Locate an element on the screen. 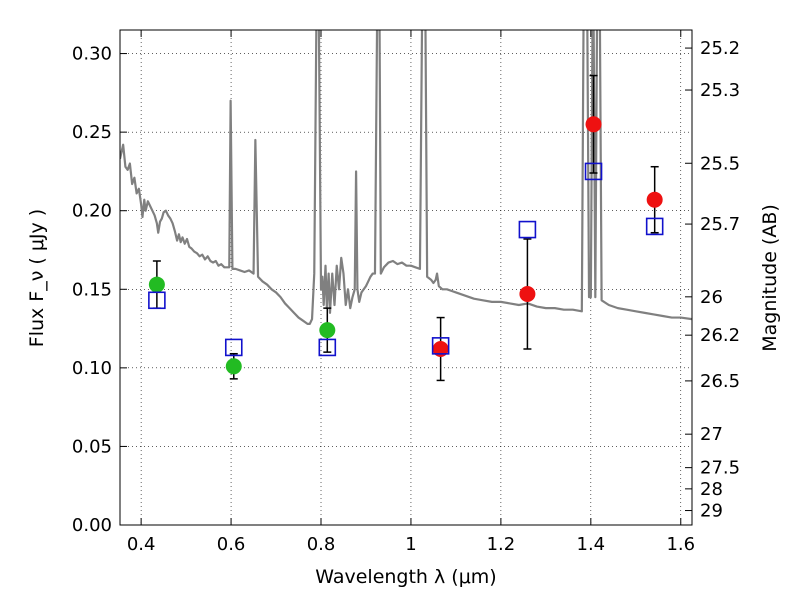 The height and width of the screenshot is (600, 800). y-axis-label: Flux F_ν ( μJy ) is located at coordinates (37, 278).